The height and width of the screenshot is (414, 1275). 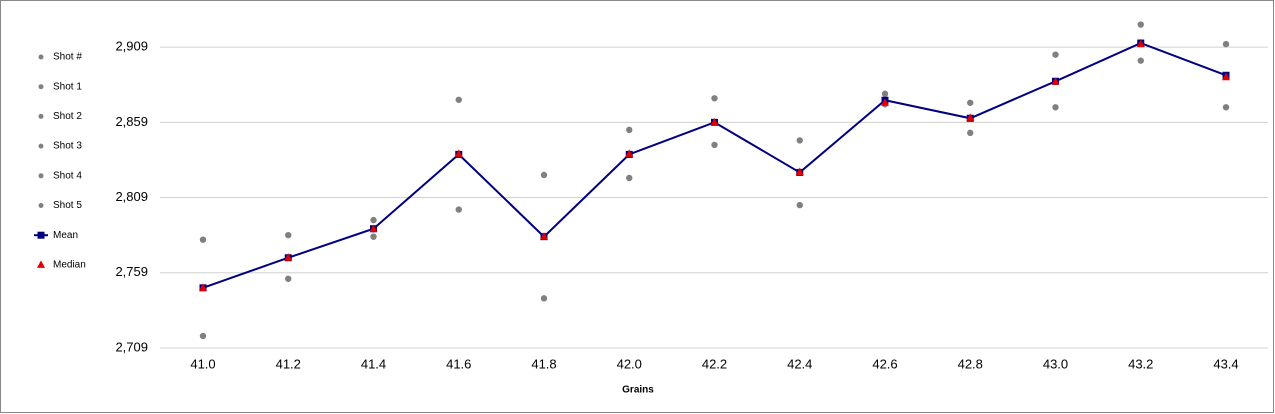 I want to click on legend-label: Median, so click(x=69, y=265).